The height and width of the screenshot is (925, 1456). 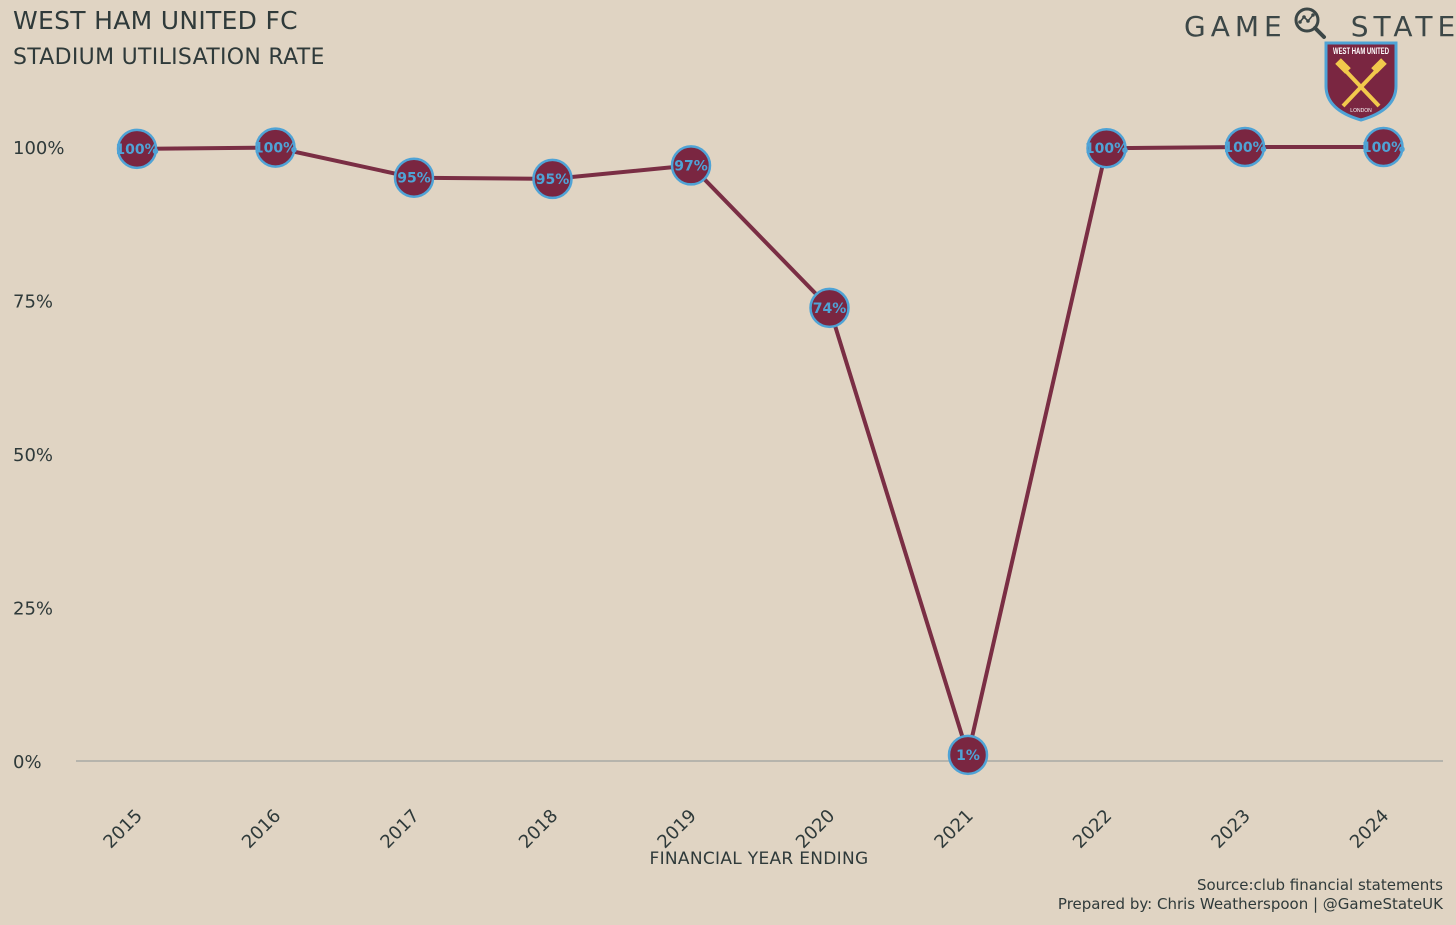 I want to click on brand-word-game: GAME, so click(x=1235, y=26).